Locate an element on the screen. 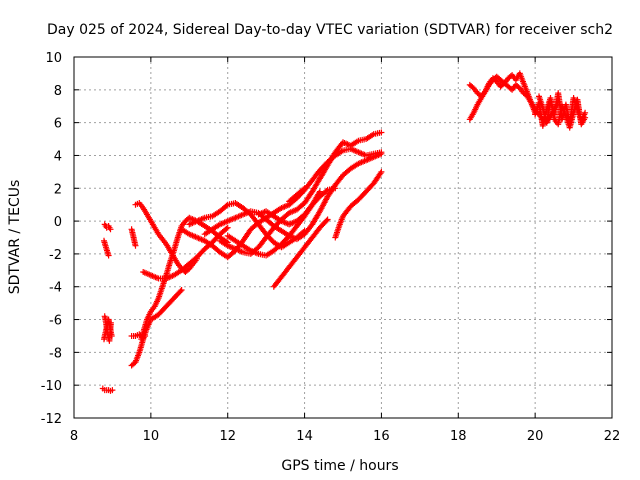 The width and height of the screenshot is (640, 480). y-axis-label: SDTVAR / TECUs is located at coordinates (15, 237).